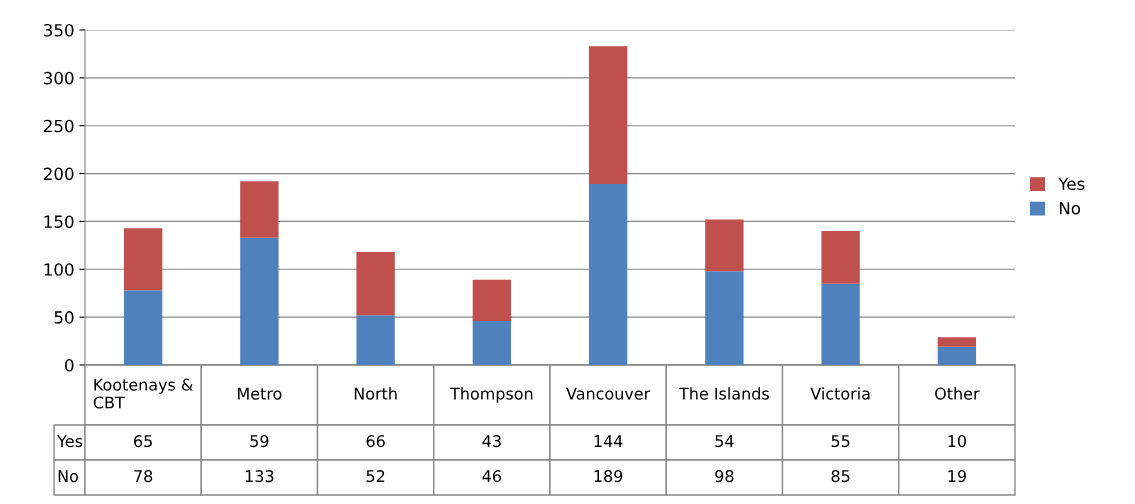  Describe the element at coordinates (1070, 208) in the screenshot. I see `legend-label: No` at that location.